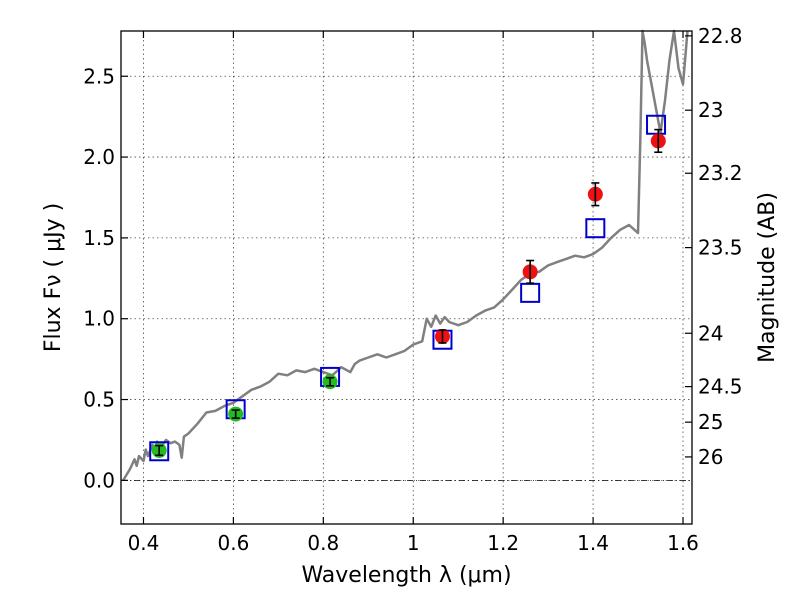 This screenshot has width=800, height=600. What do you see at coordinates (99, 157) in the screenshot?
I see `y-tick-label: 2.0` at bounding box center [99, 157].